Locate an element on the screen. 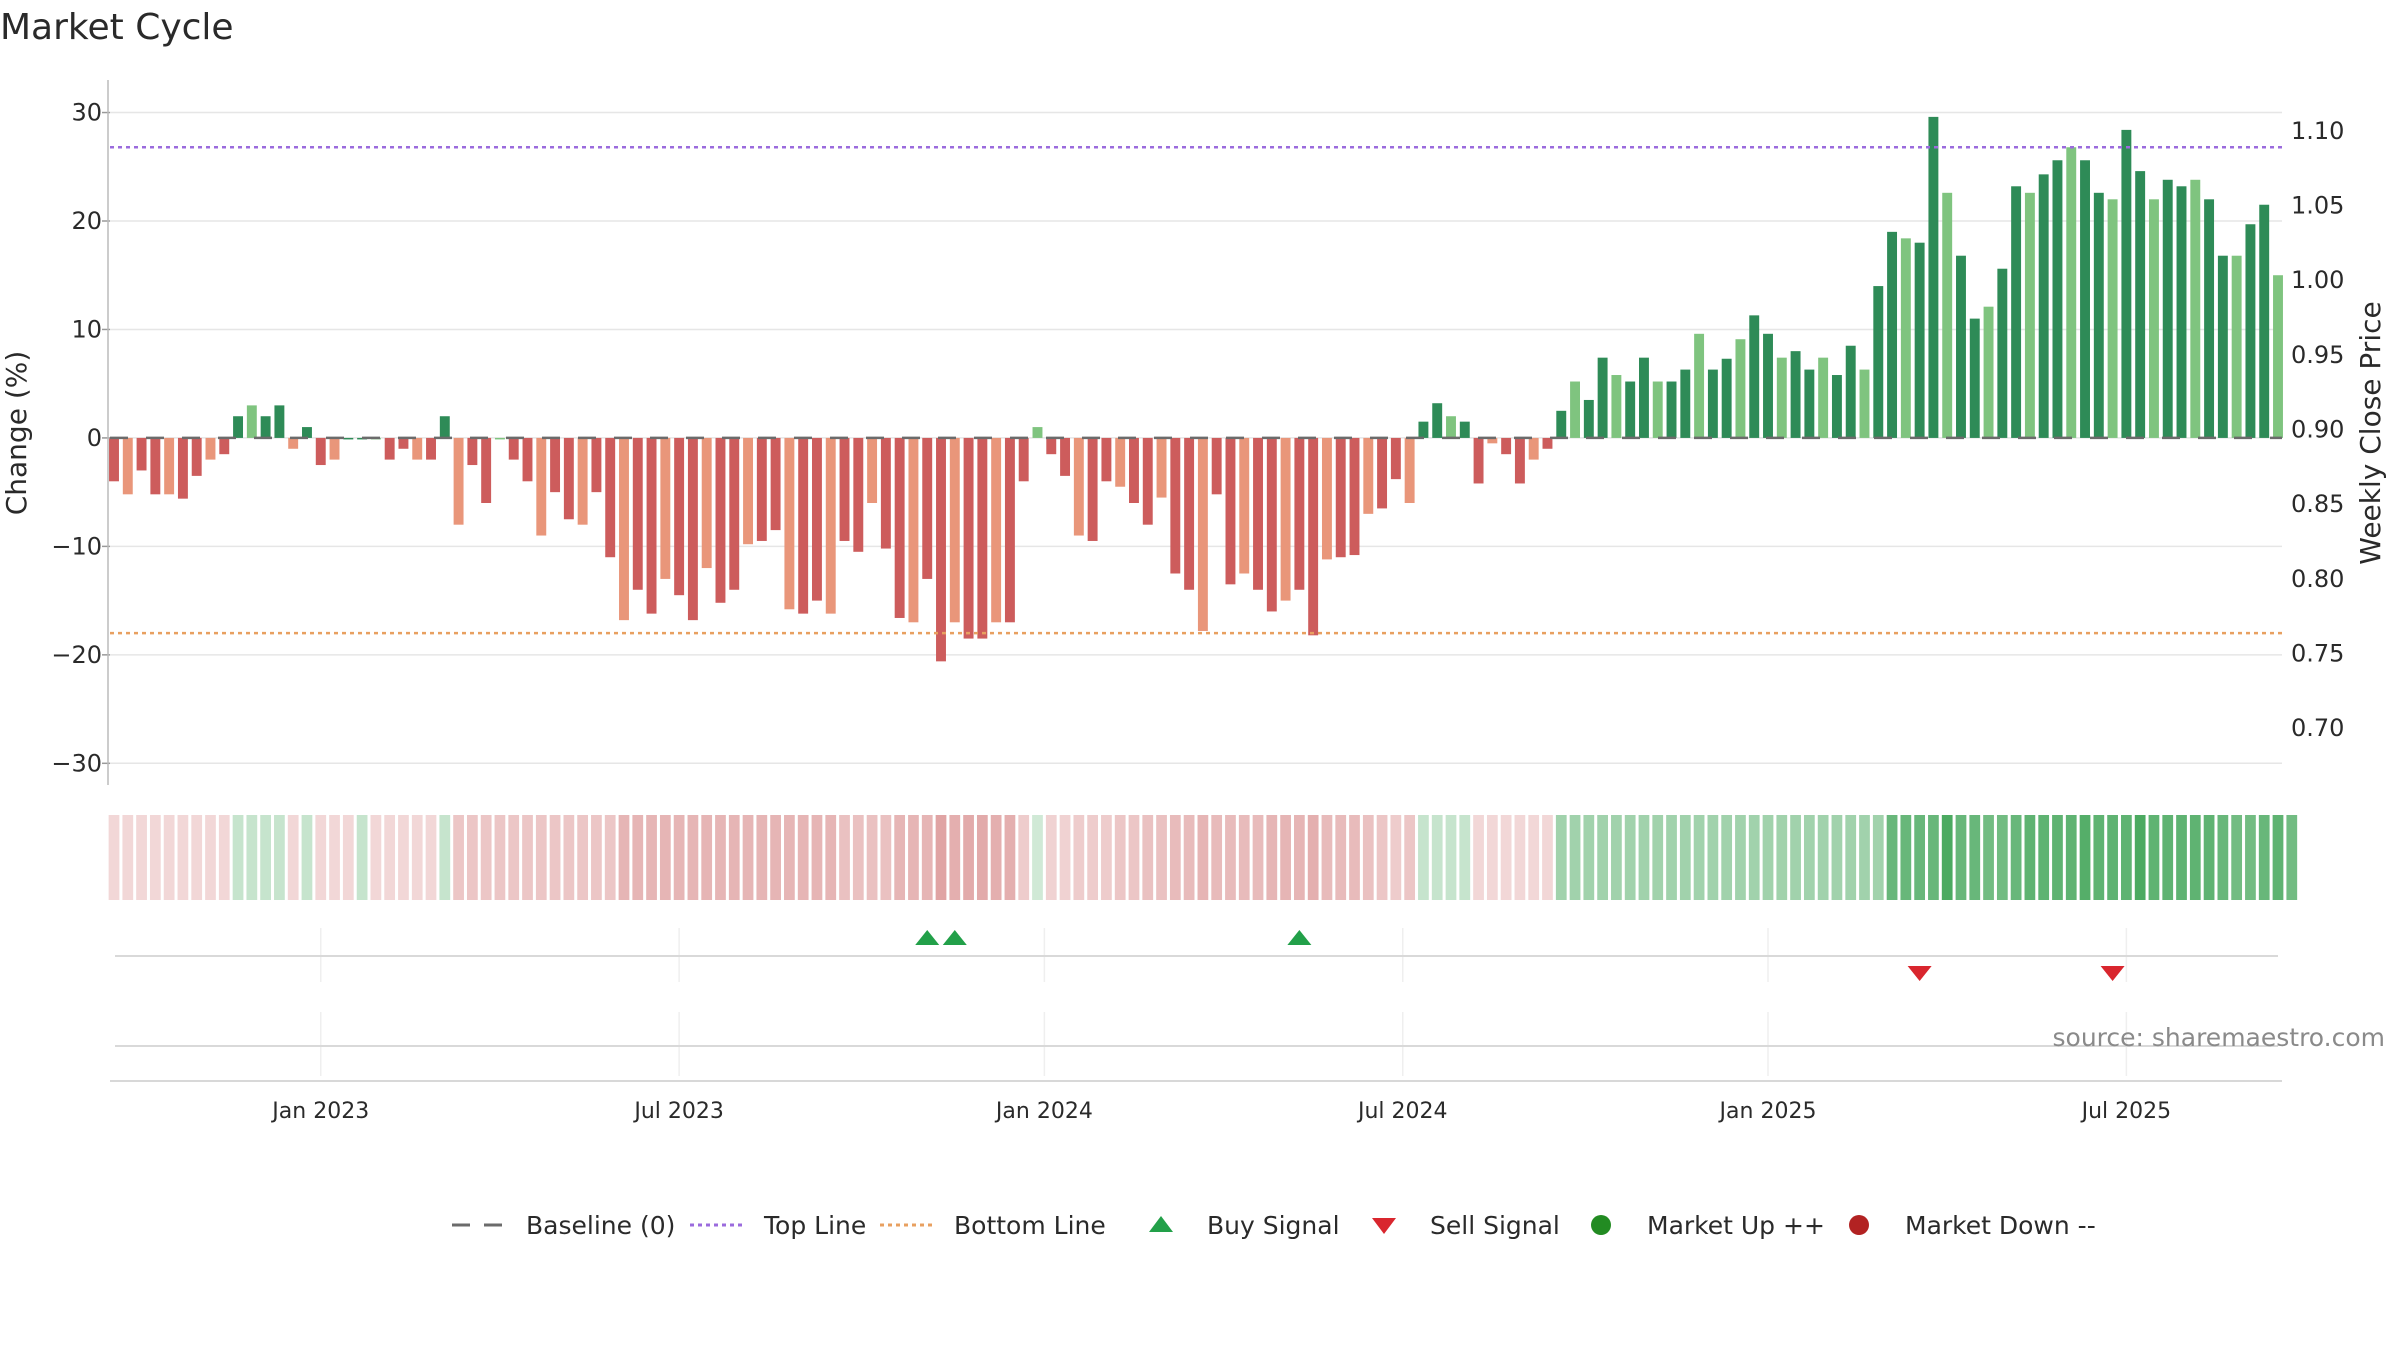  sell-signal-marker is located at coordinates (2112, 973).